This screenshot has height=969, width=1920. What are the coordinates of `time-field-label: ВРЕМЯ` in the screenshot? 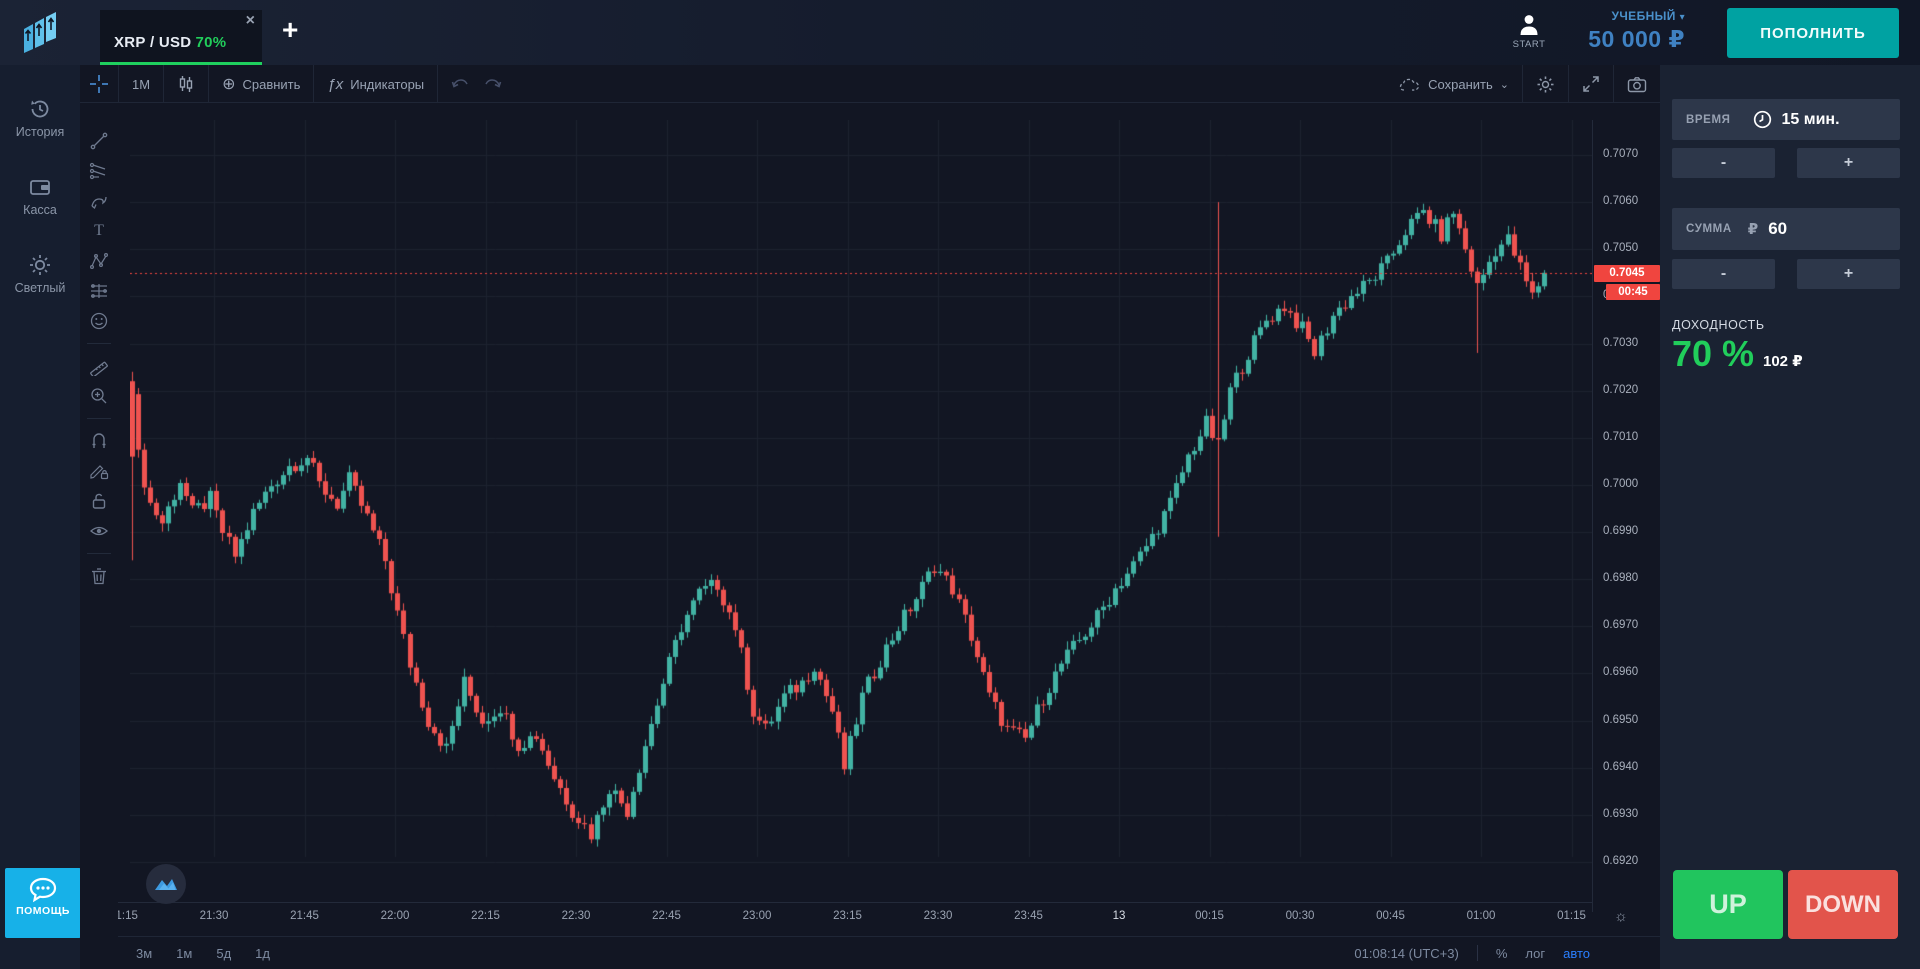 It's located at (1708, 119).